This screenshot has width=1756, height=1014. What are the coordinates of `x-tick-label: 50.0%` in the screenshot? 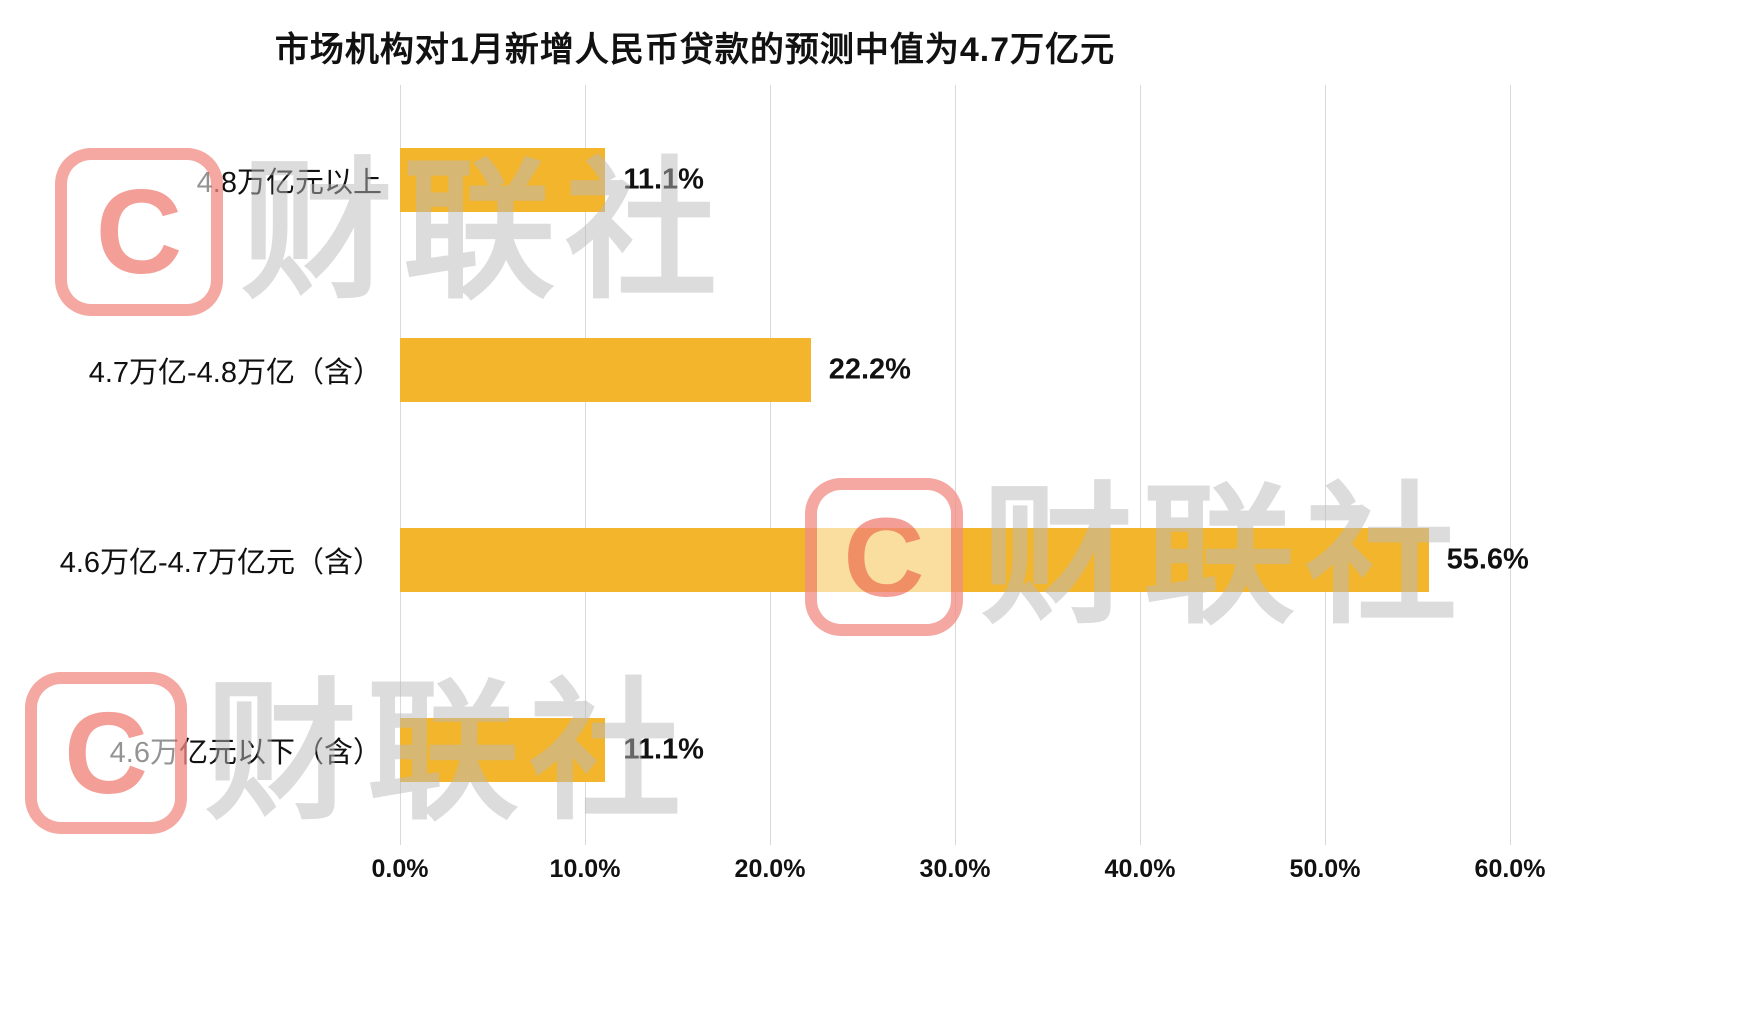 It's located at (1325, 869).